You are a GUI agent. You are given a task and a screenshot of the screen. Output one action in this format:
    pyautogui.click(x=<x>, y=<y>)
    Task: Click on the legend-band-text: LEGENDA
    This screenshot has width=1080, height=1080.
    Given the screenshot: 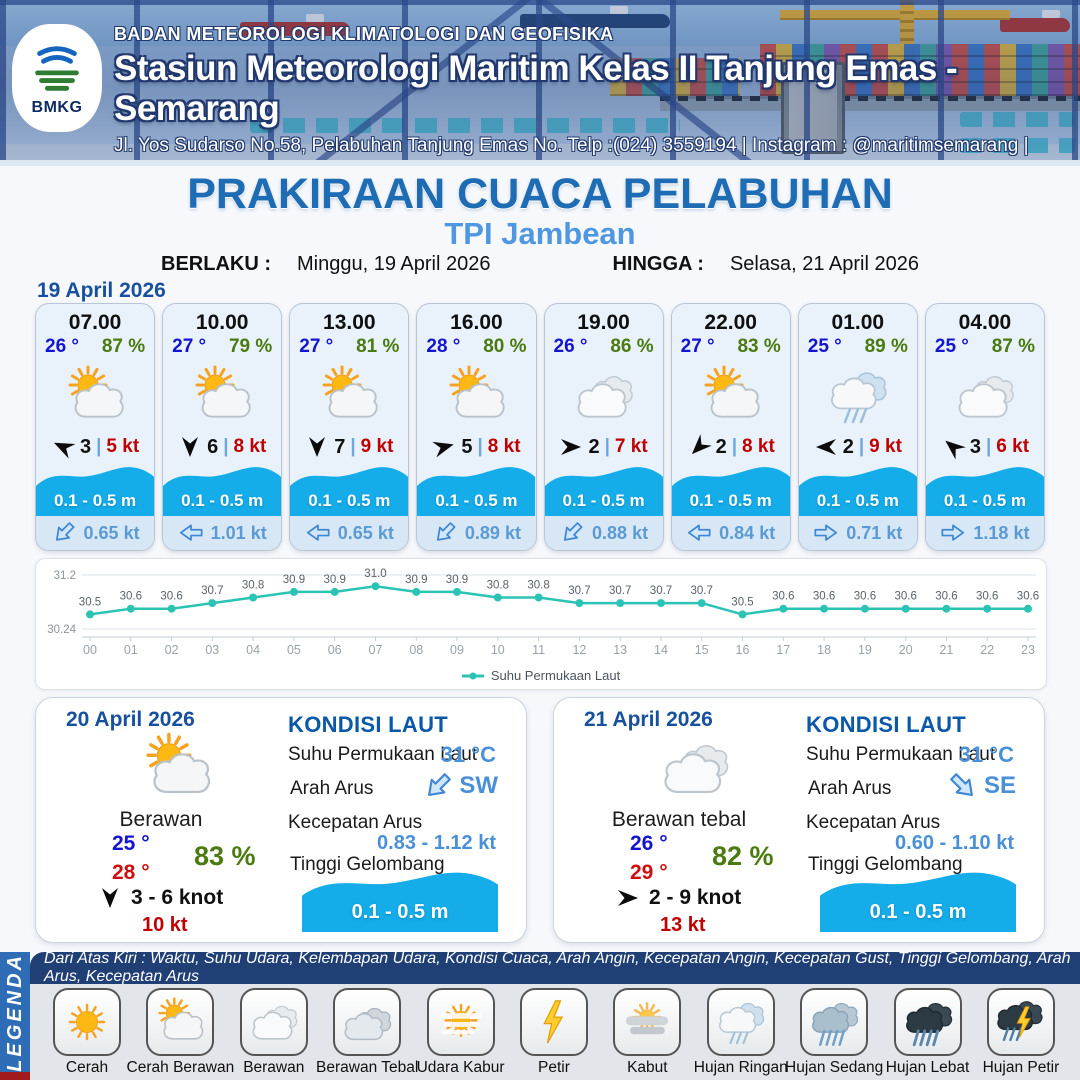 What is the action you would take?
    pyautogui.click(x=14, y=1012)
    